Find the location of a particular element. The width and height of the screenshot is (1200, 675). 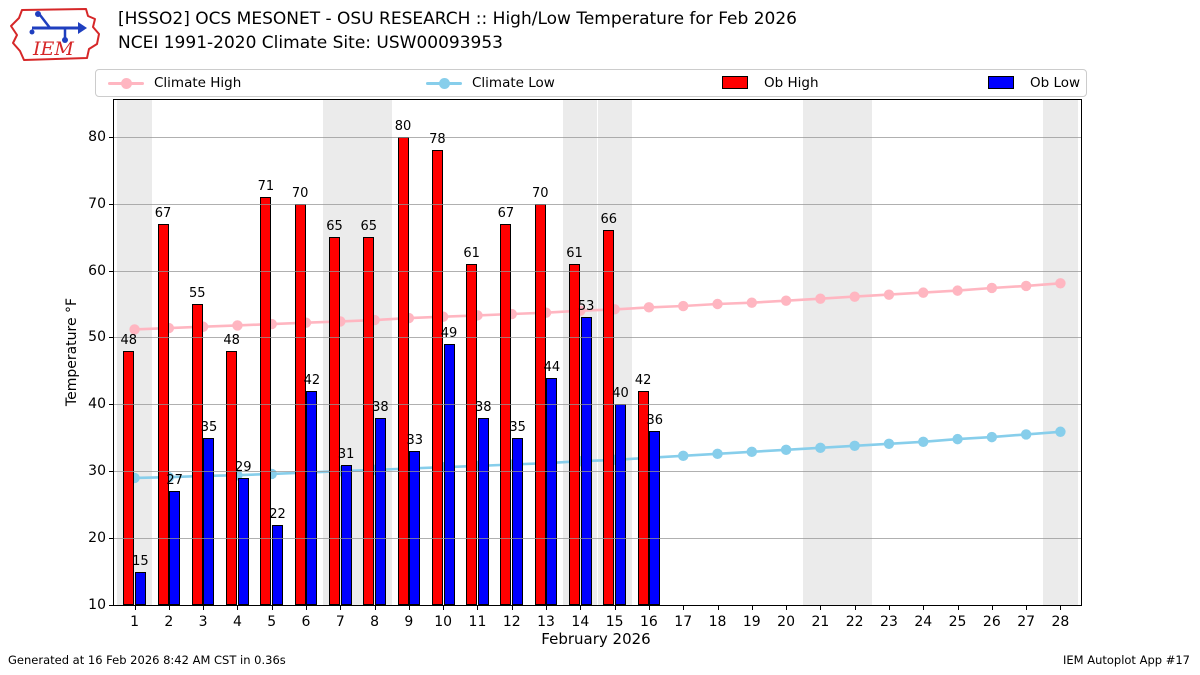

x-axis-title: February 2026 is located at coordinates (596, 639).